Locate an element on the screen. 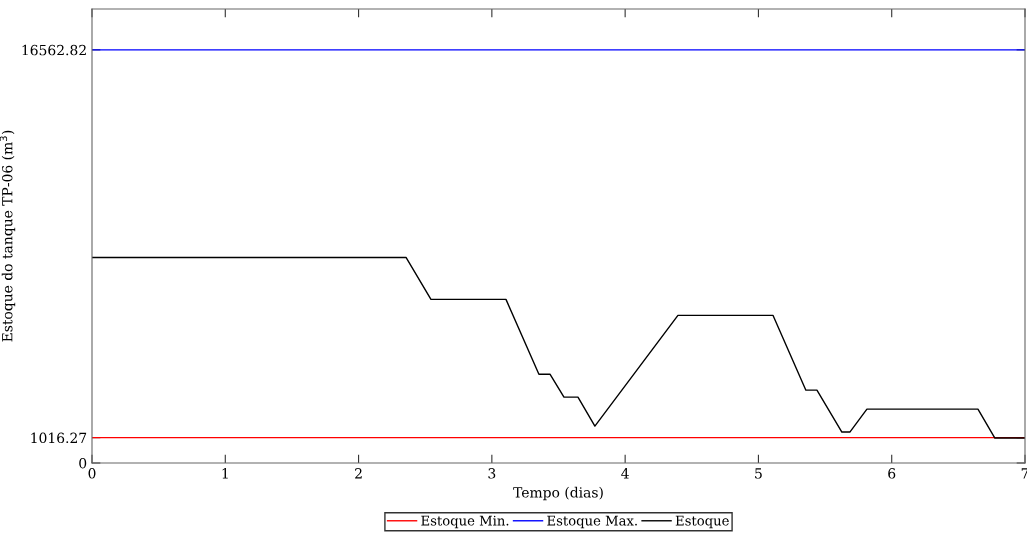 The image size is (1027, 535). x-tick-label: 6 is located at coordinates (892, 473).